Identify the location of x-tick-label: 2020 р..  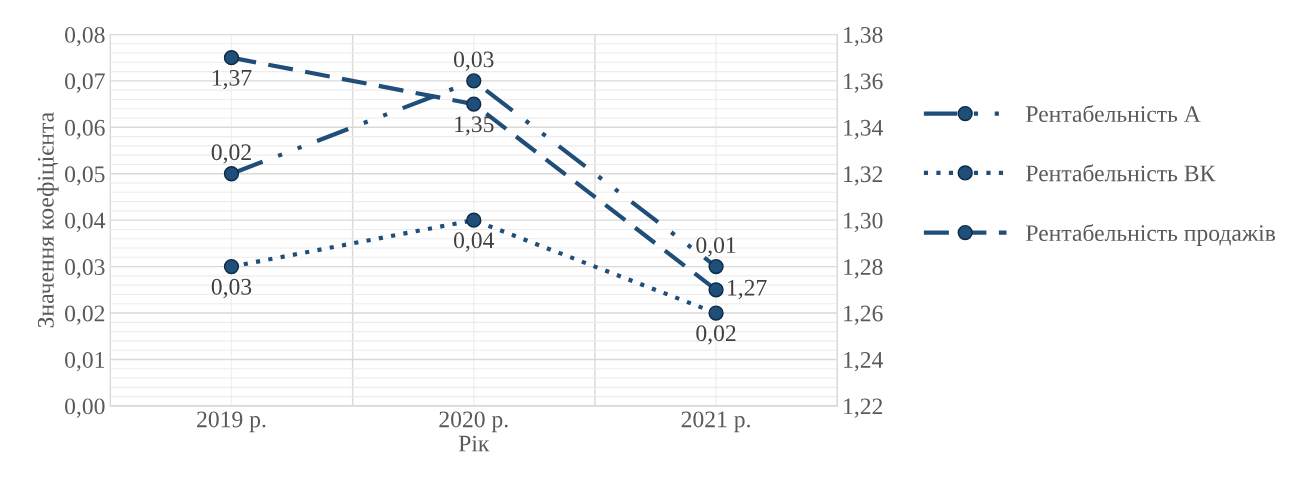
(473, 422).